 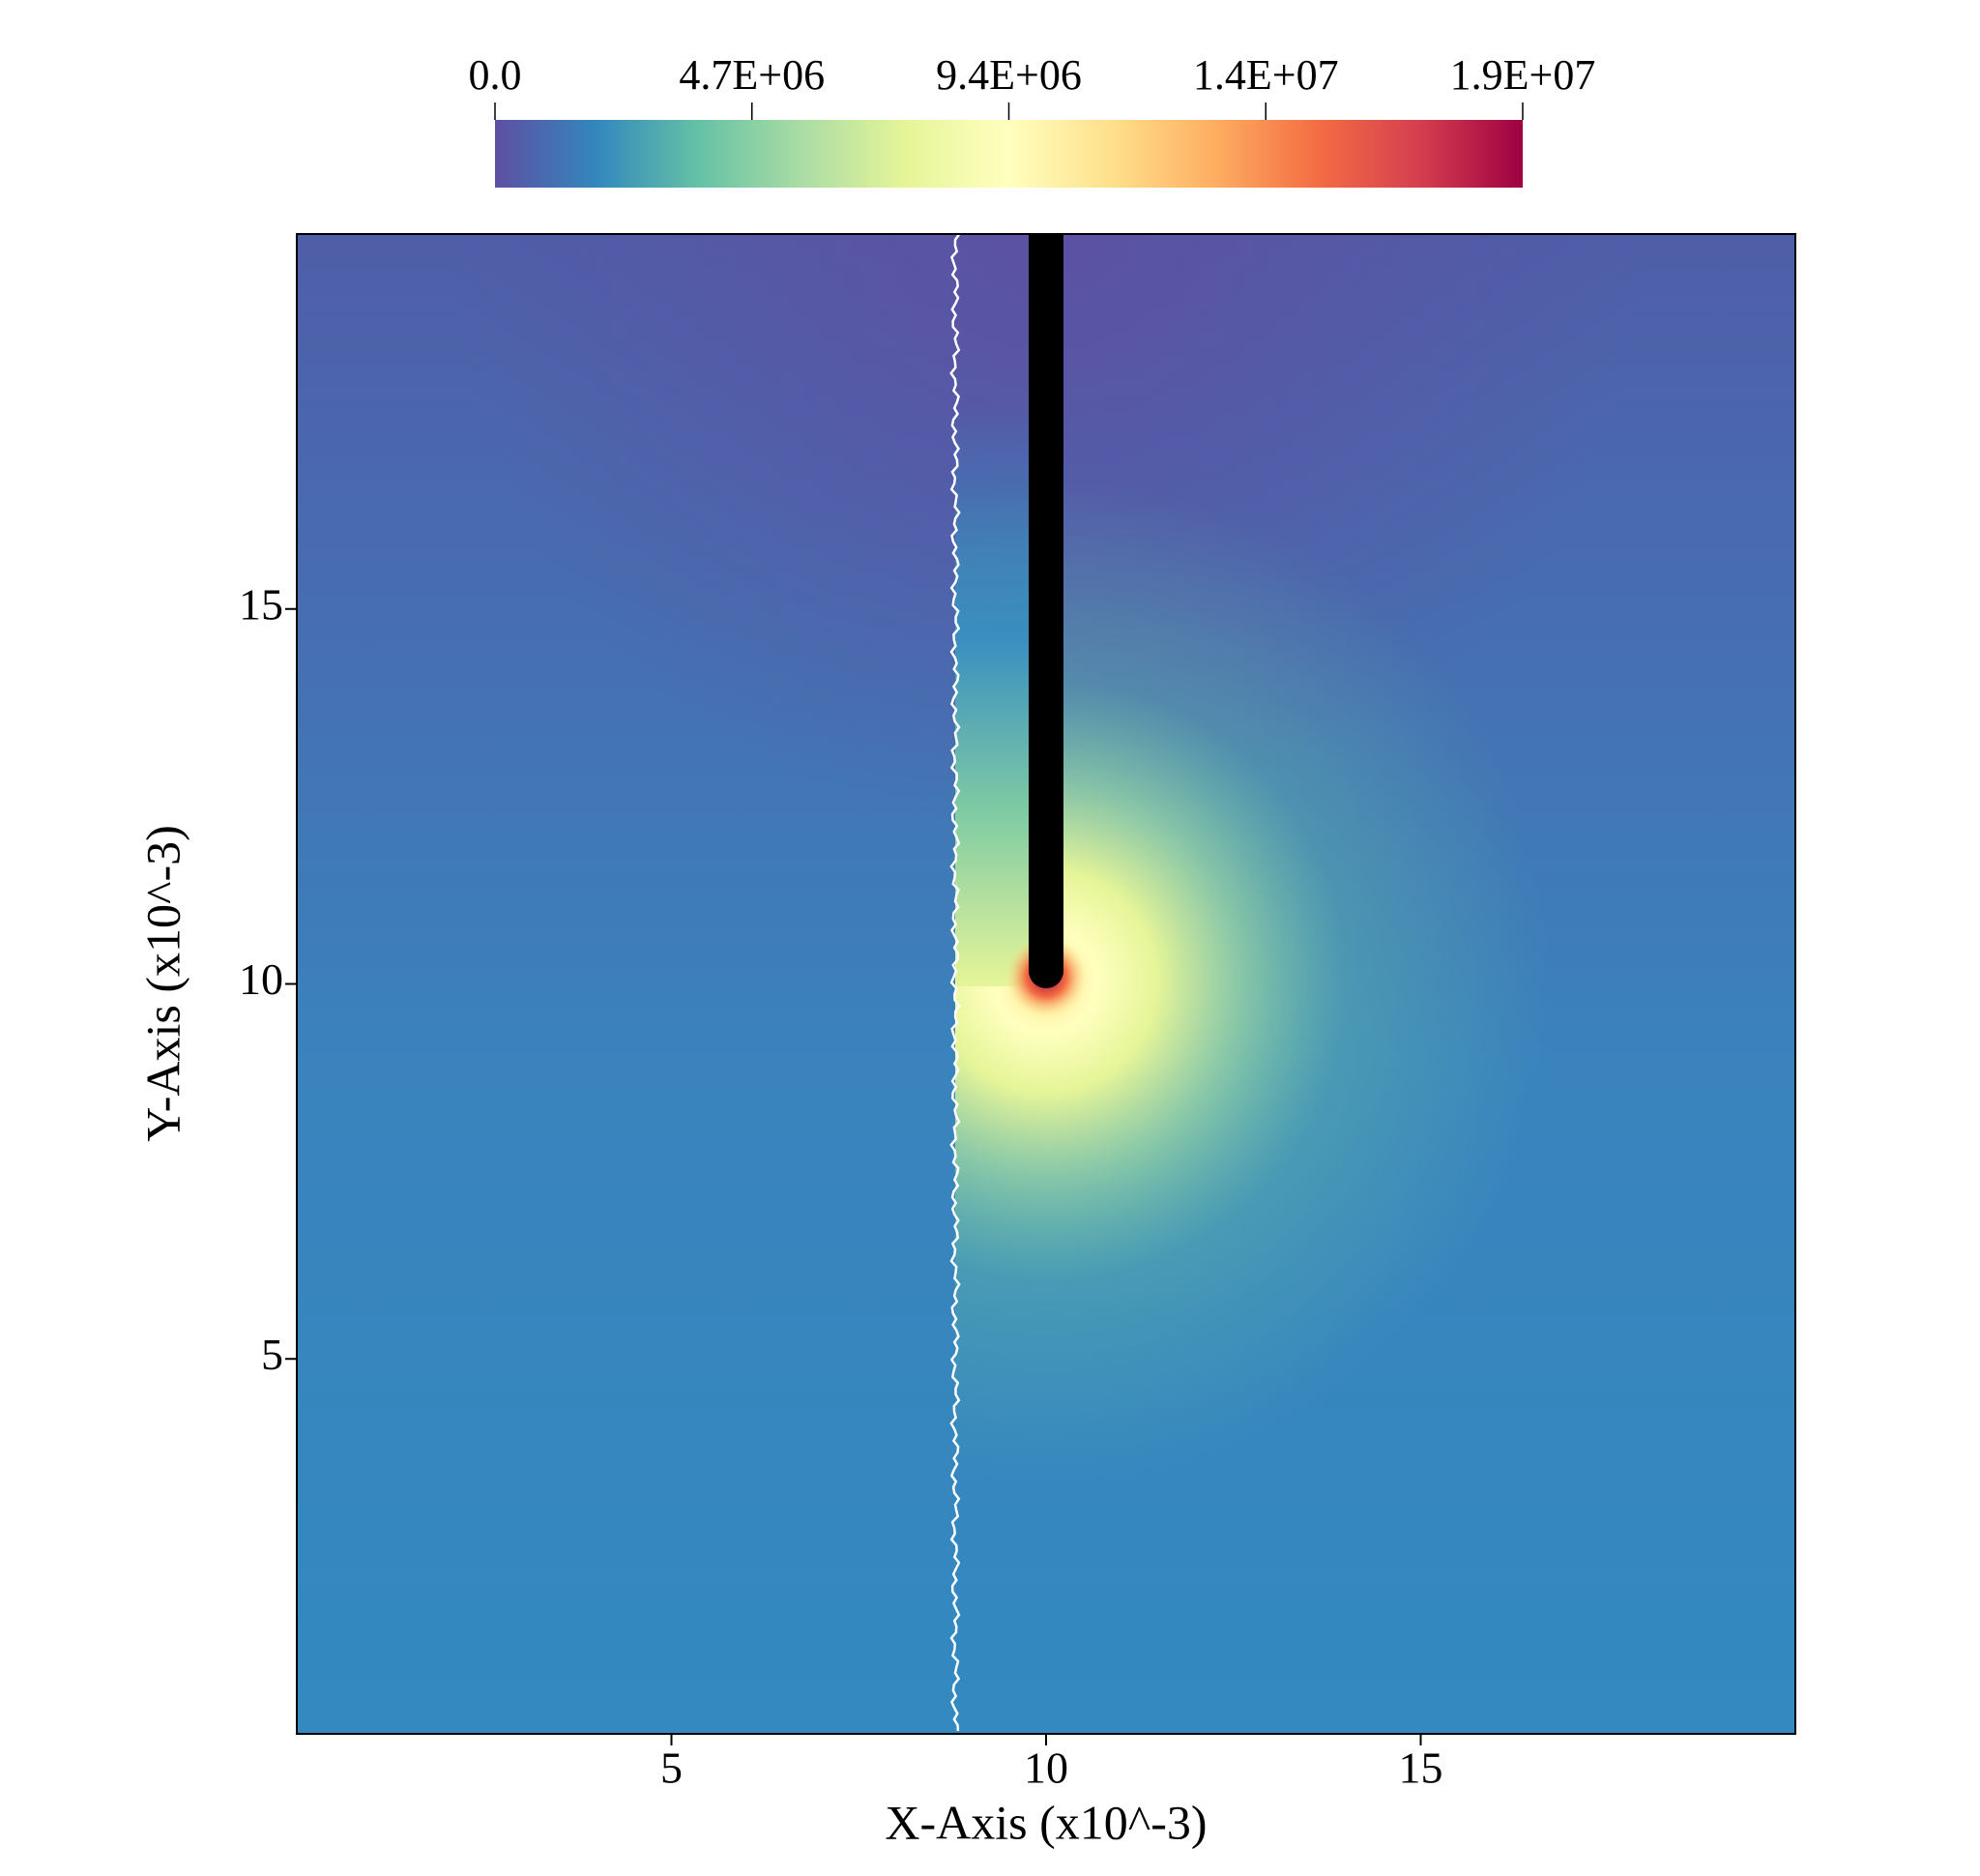 I want to click on x-tick-label: 5, so click(x=671, y=1768).